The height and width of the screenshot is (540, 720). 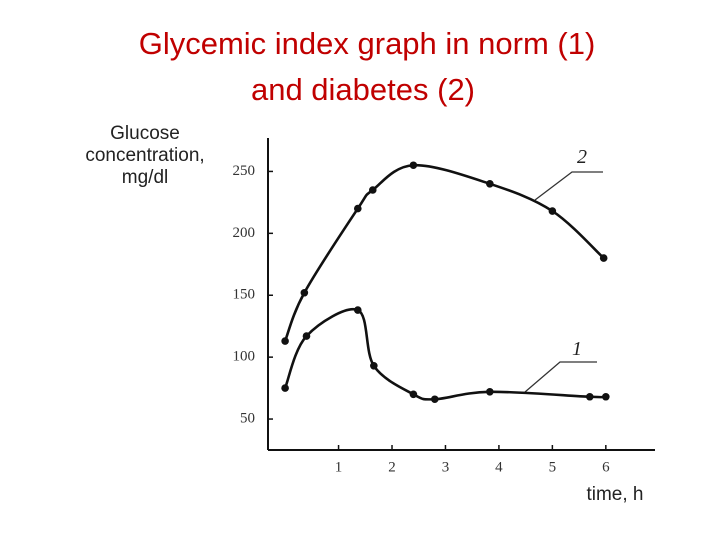 I want to click on x-tick-label: 6, so click(x=606, y=467).